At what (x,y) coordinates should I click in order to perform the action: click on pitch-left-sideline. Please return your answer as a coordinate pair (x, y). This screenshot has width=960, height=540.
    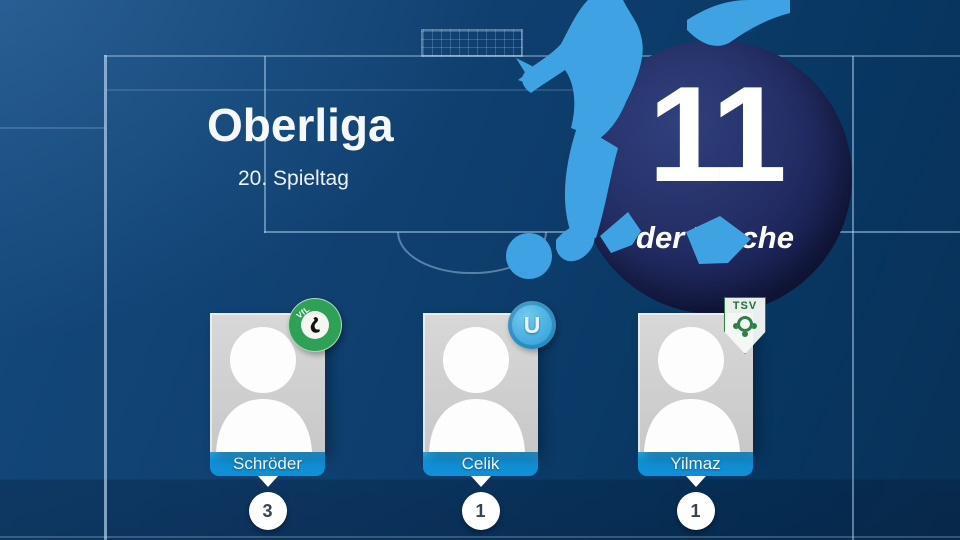
    Looking at the image, I should click on (105, 297).